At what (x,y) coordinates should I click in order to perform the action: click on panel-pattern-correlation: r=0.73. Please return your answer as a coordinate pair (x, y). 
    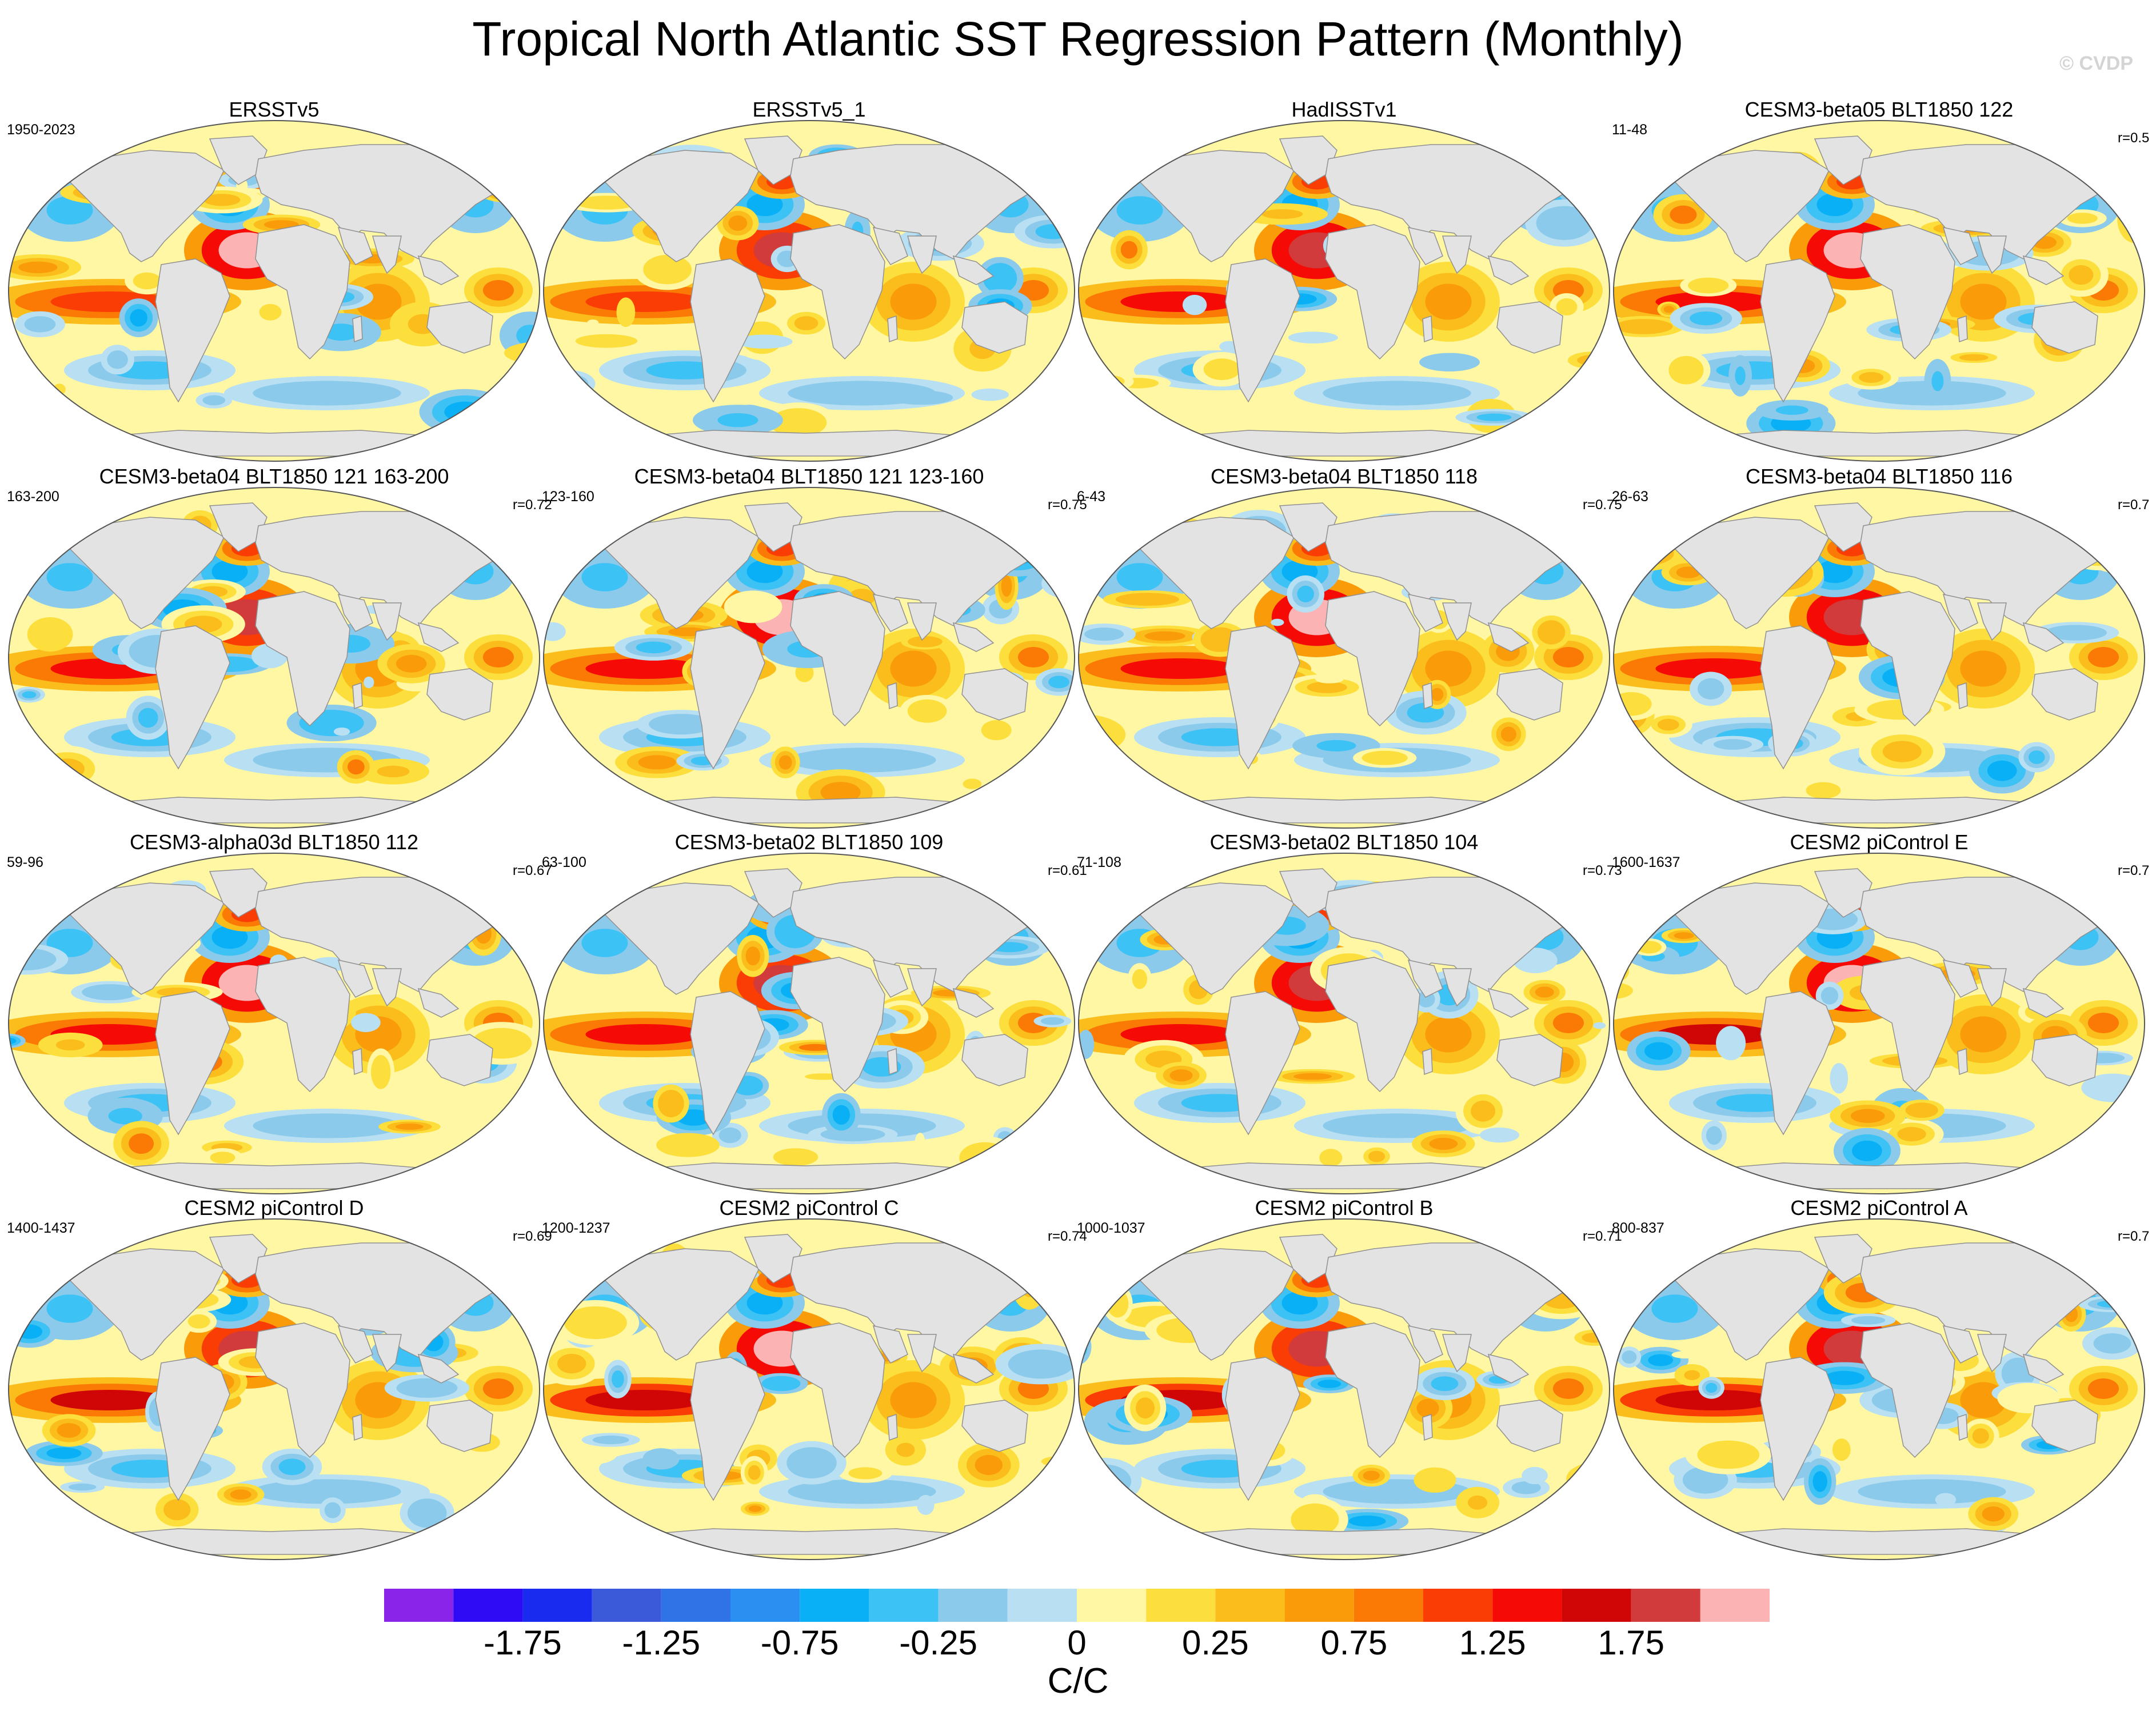
    Looking at the image, I should click on (1602, 870).